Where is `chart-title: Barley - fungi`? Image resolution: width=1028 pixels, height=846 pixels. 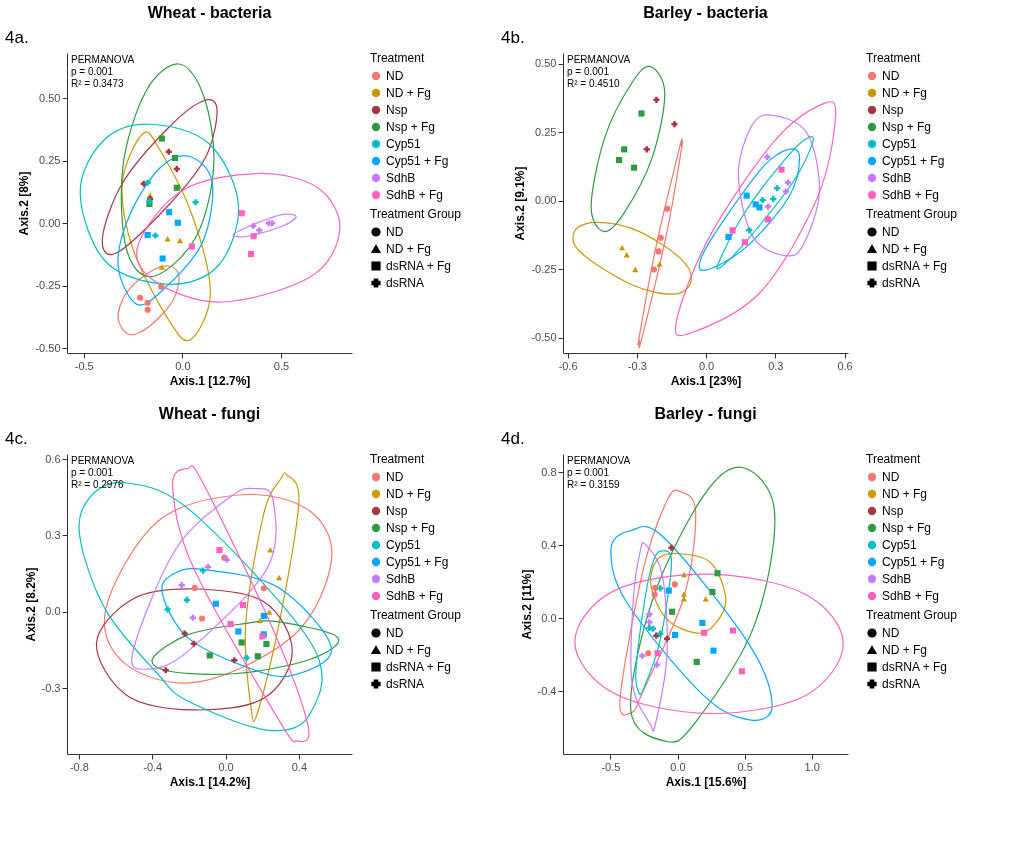 chart-title: Barley - fungi is located at coordinates (705, 413).